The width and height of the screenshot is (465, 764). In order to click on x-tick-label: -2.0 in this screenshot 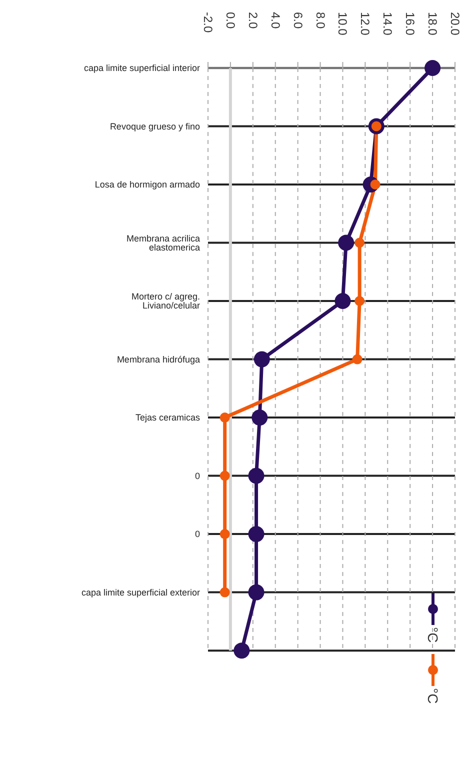, I will do `click(208, 23)`.